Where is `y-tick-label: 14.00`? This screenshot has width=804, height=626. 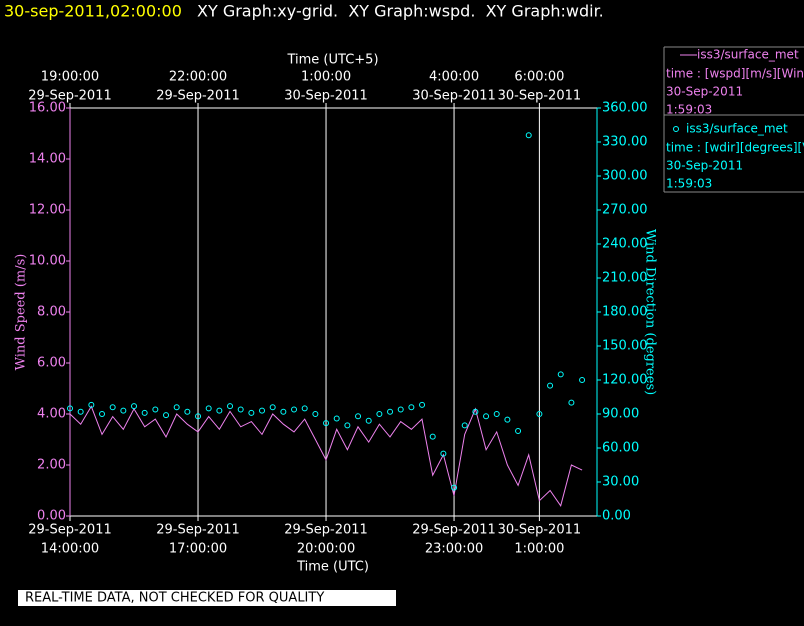 y-tick-label: 14.00 is located at coordinates (47, 159).